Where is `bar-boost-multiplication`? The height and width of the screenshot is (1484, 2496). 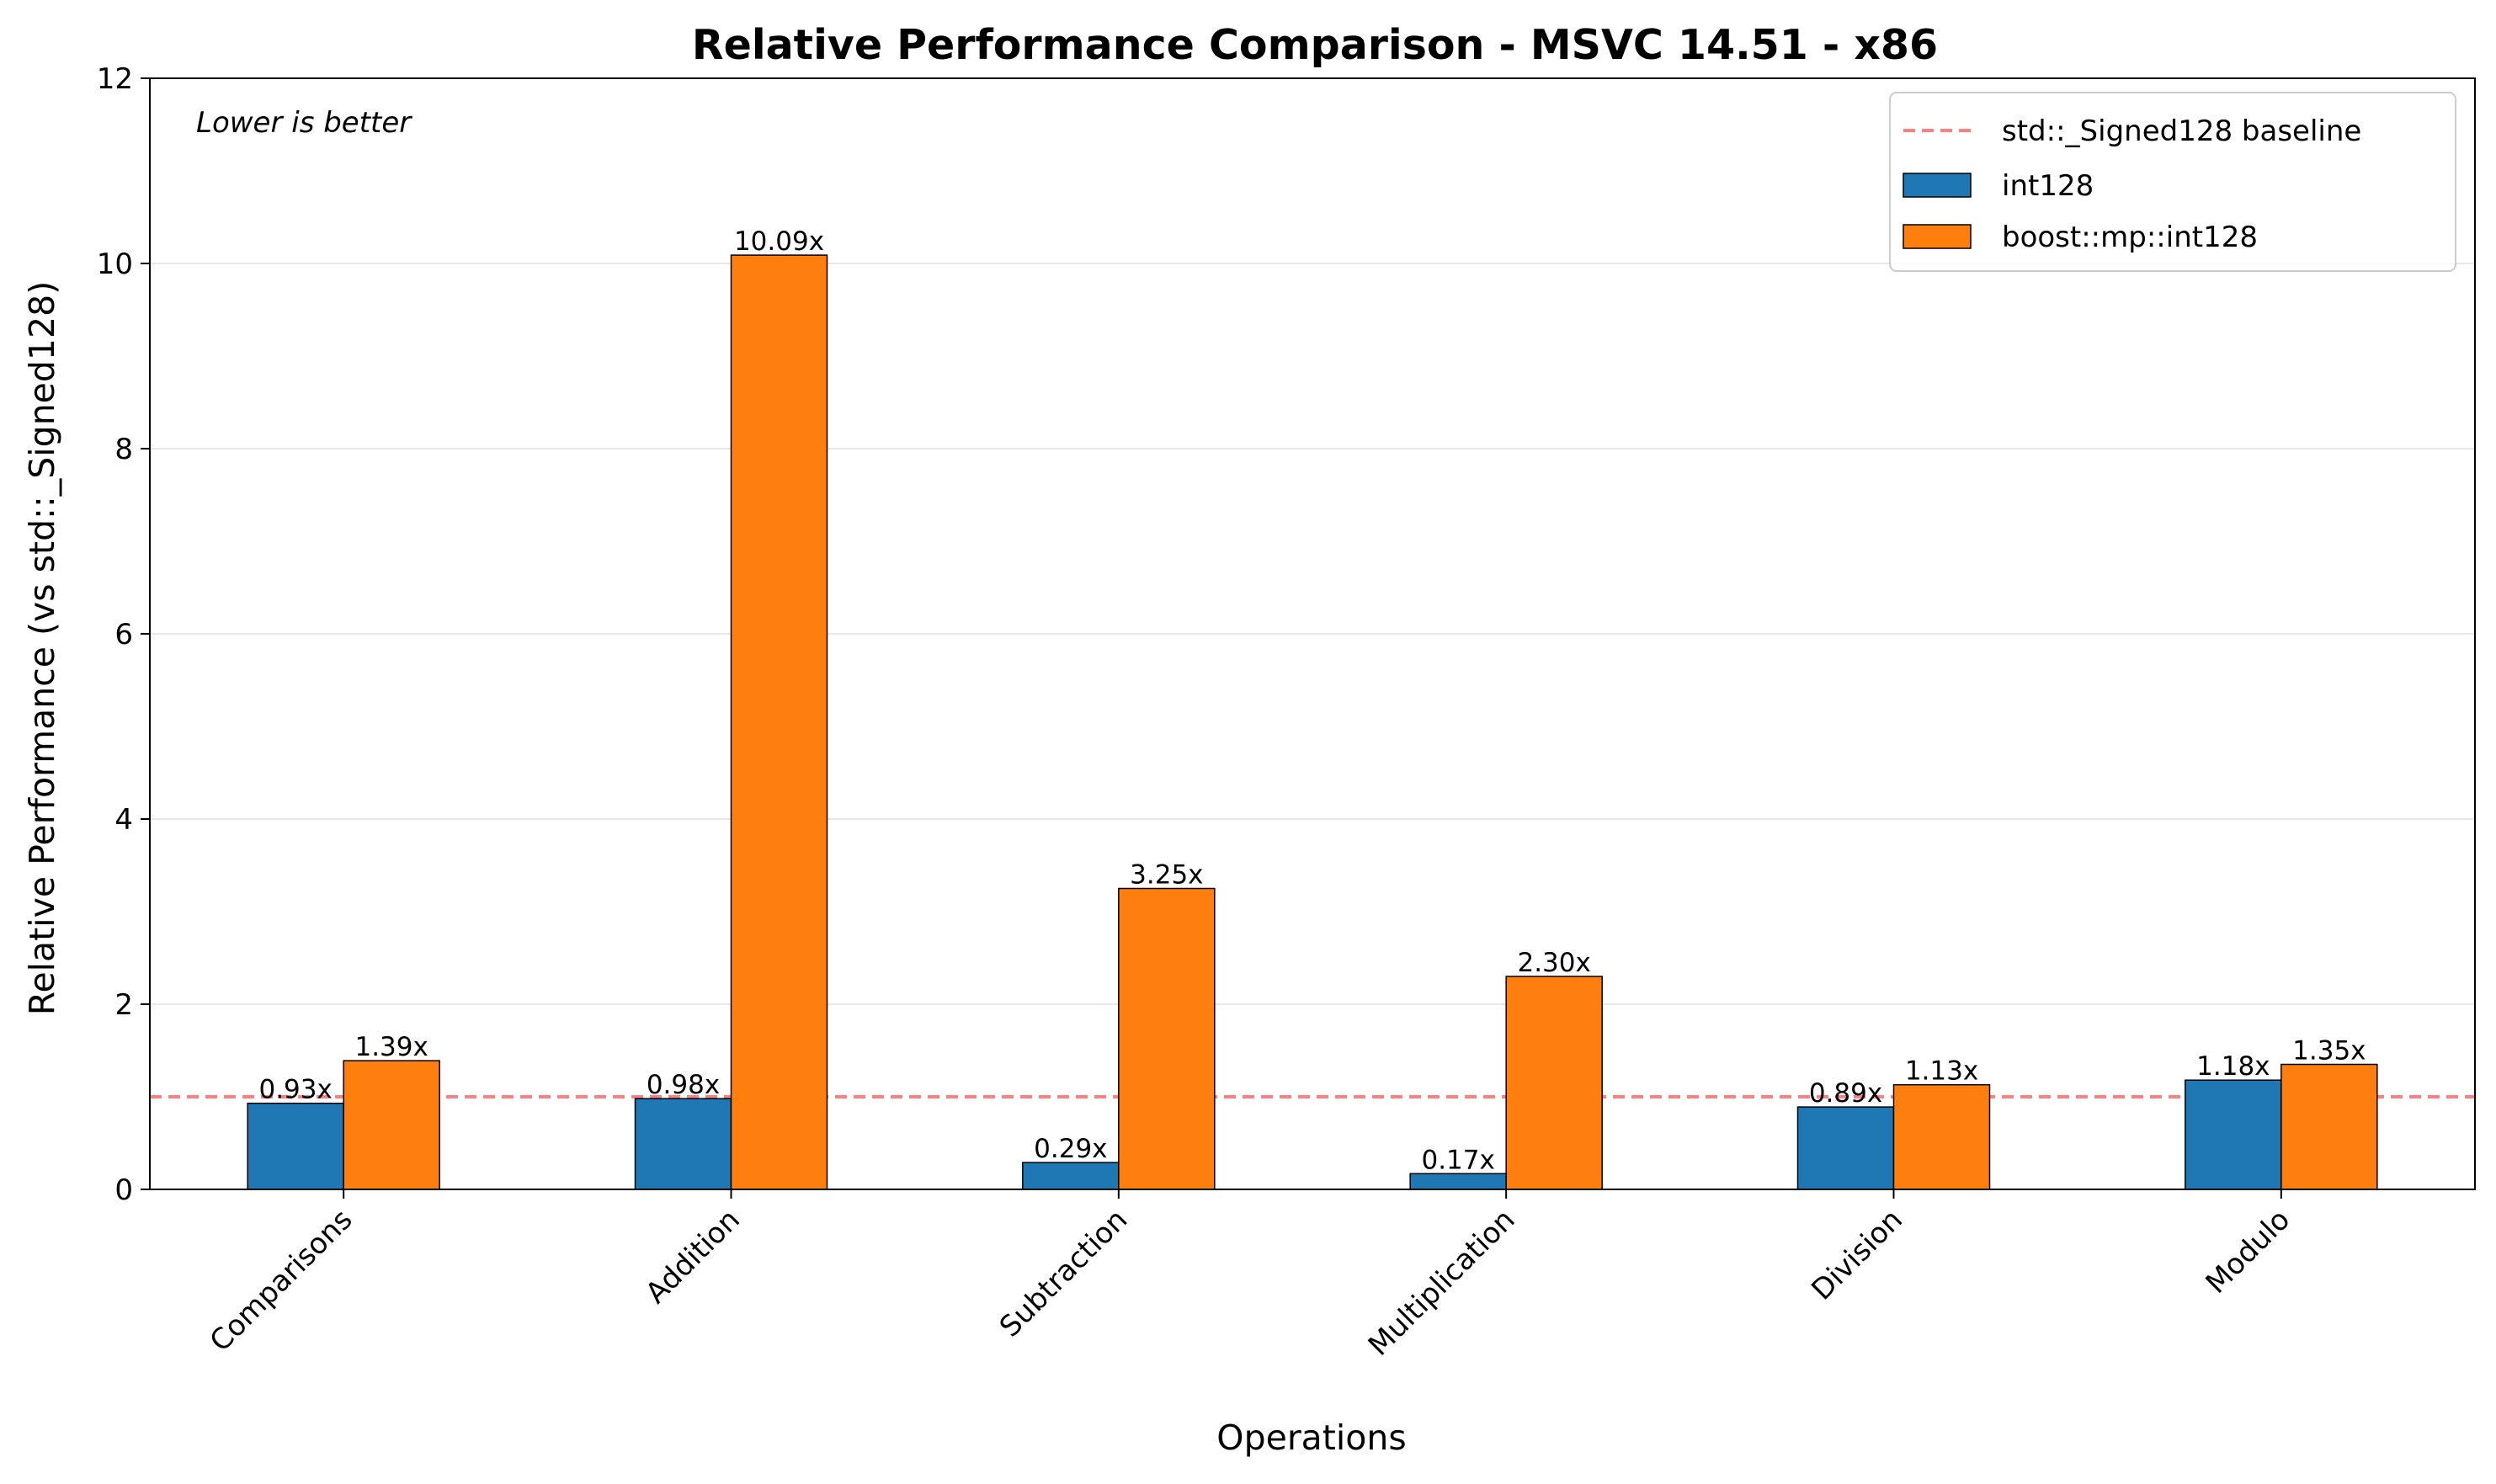
bar-boost-multiplication is located at coordinates (1554, 1083).